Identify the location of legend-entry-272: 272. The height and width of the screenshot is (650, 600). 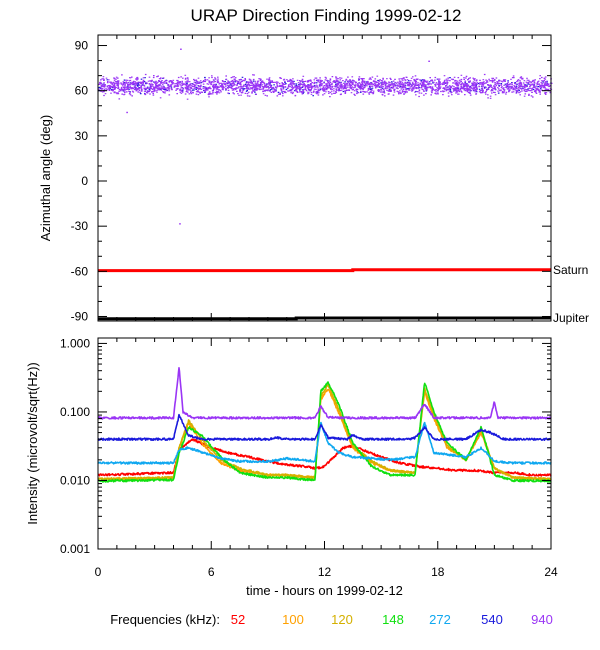
(440, 619).